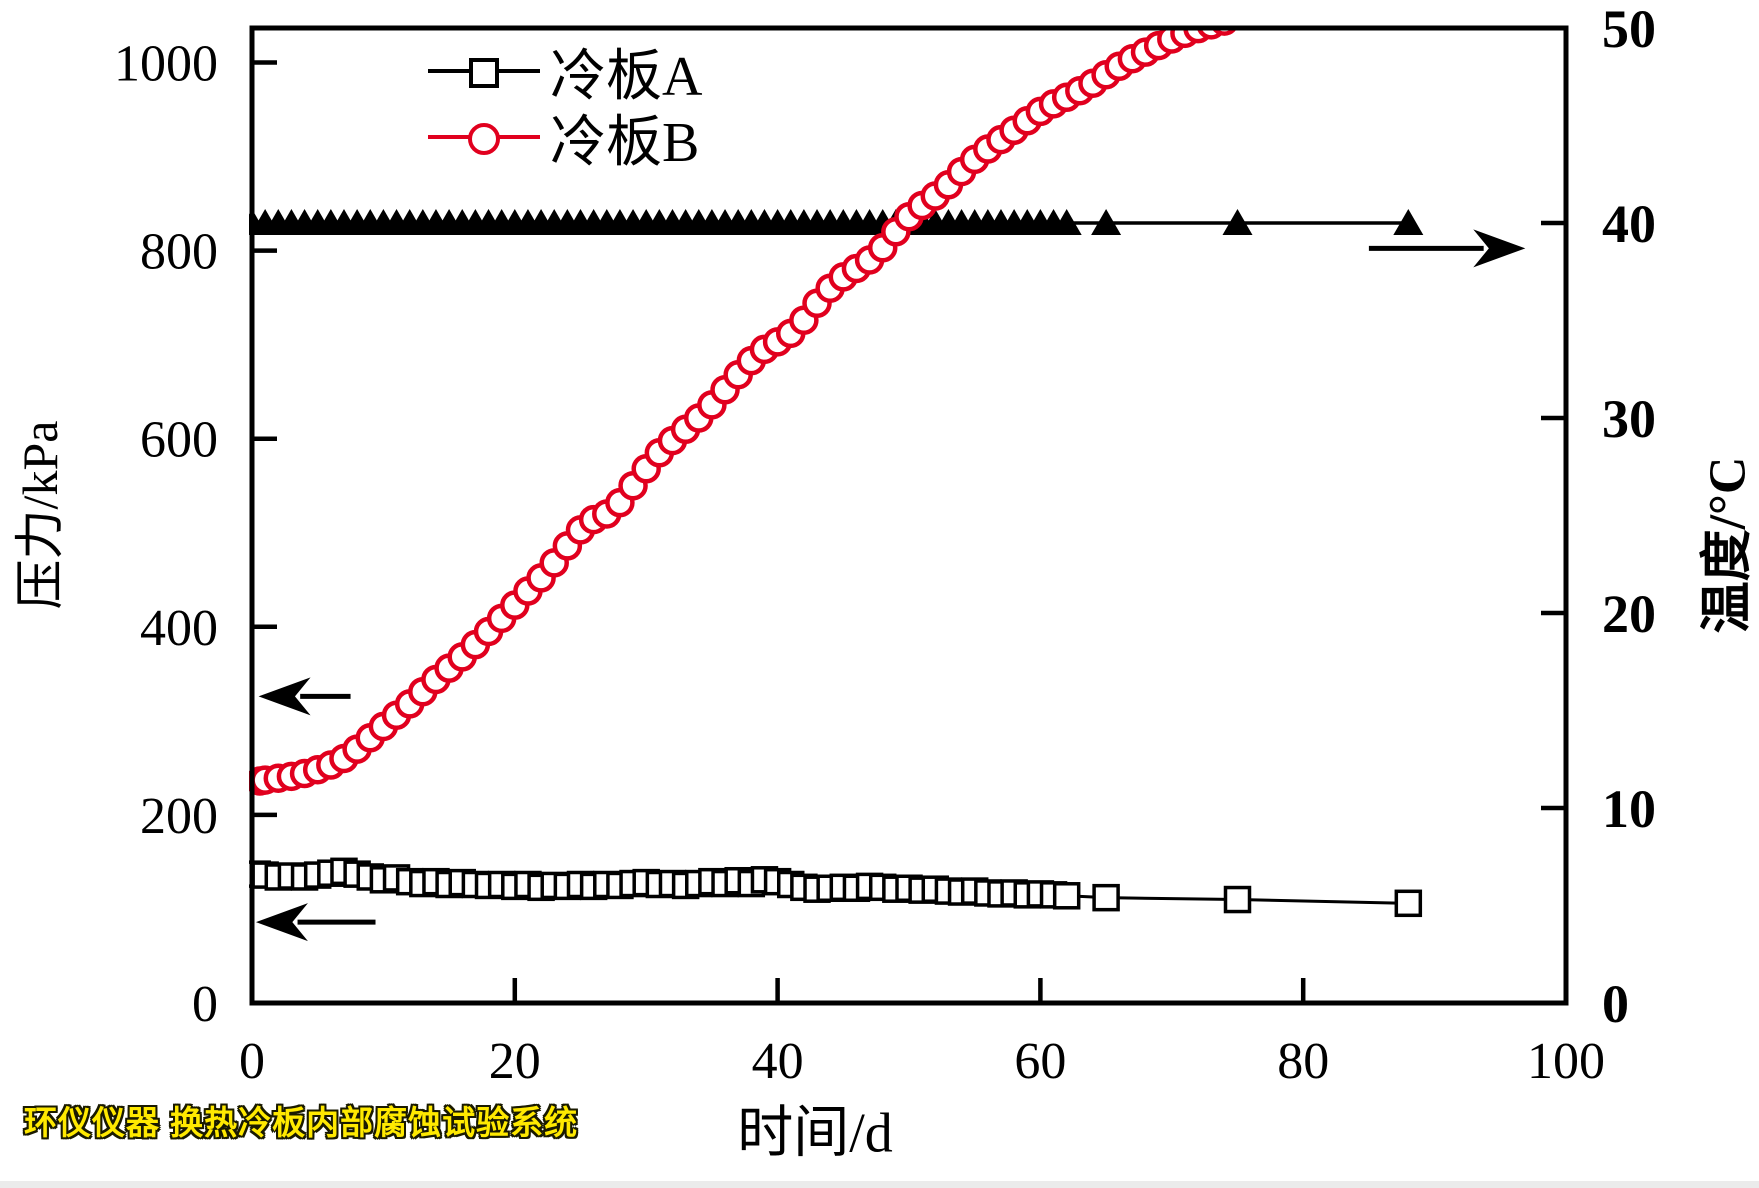  Describe the element at coordinates (1629, 419) in the screenshot. I see `y-right-tick-label: 30` at that location.